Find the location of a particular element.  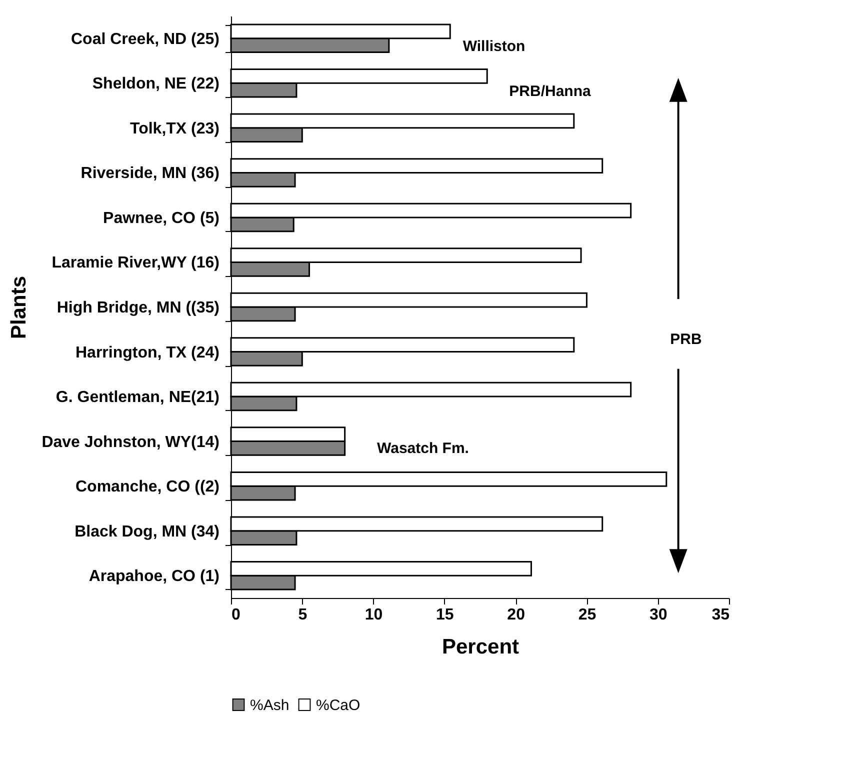

y-tick-label: High Bridge, MN ((35) is located at coordinates (138, 308).